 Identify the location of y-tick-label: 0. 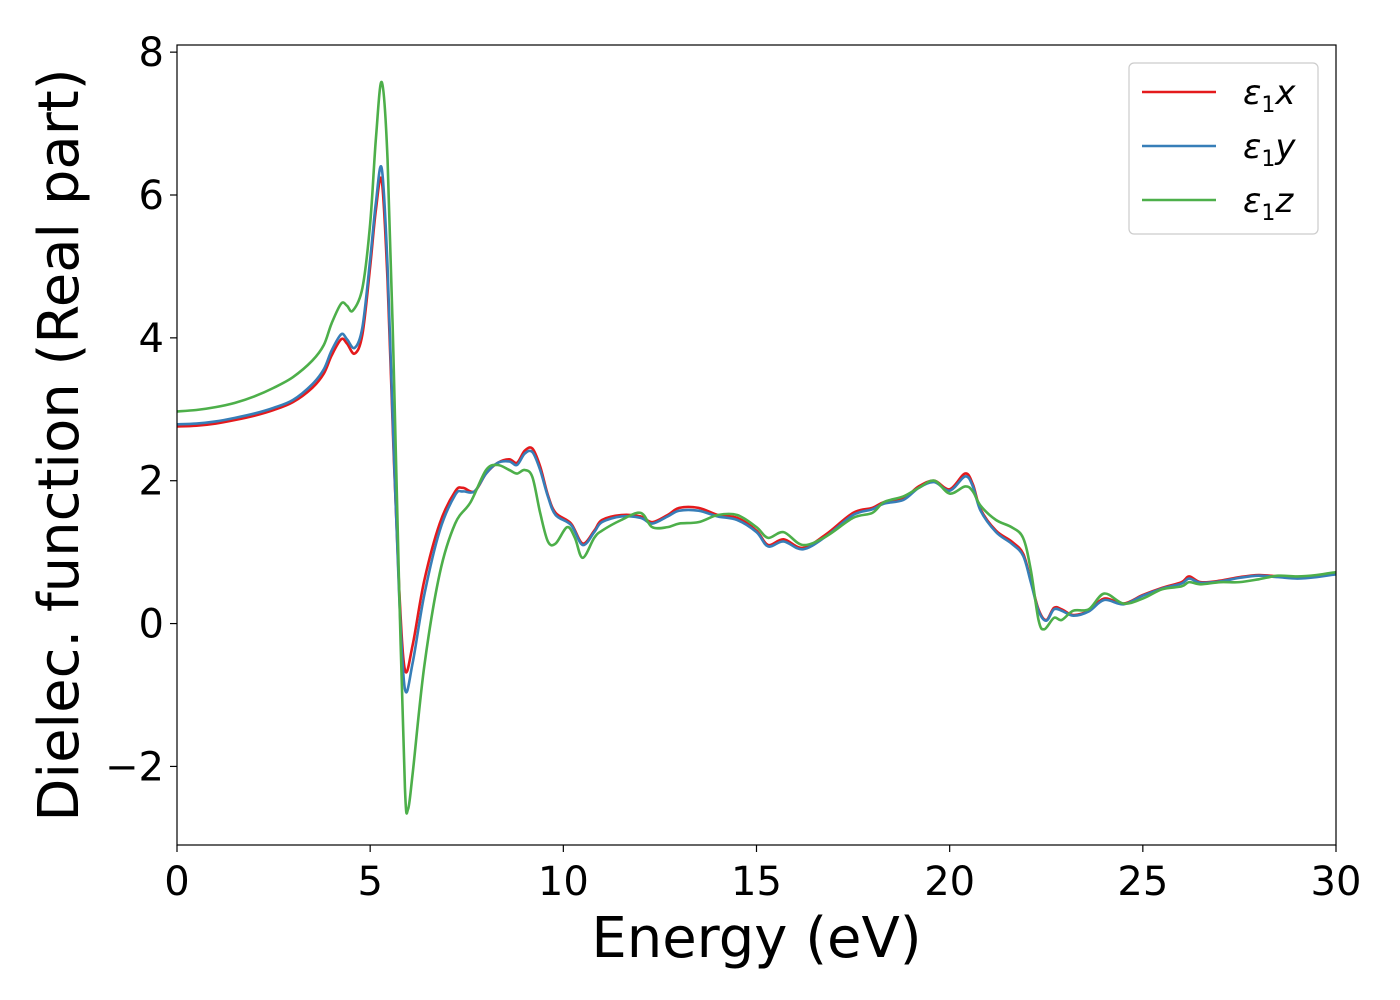
(151, 625).